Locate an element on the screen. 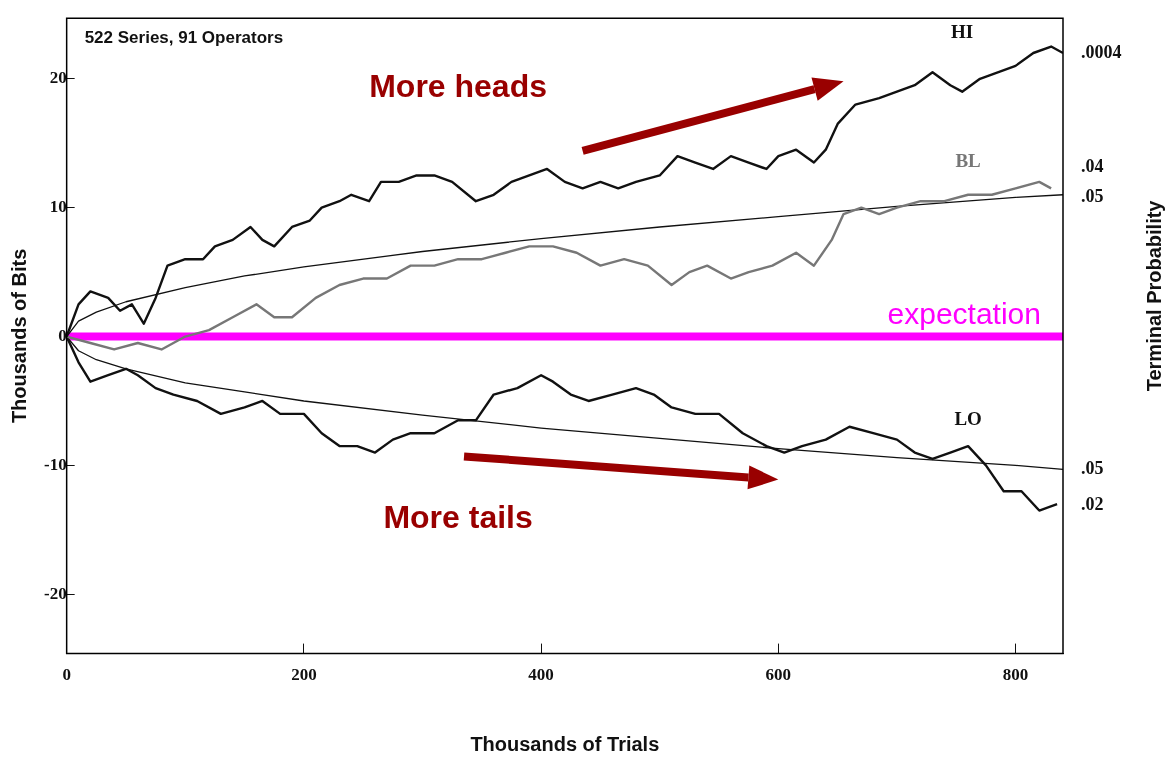  x-tick-label: 600 is located at coordinates (778, 675).